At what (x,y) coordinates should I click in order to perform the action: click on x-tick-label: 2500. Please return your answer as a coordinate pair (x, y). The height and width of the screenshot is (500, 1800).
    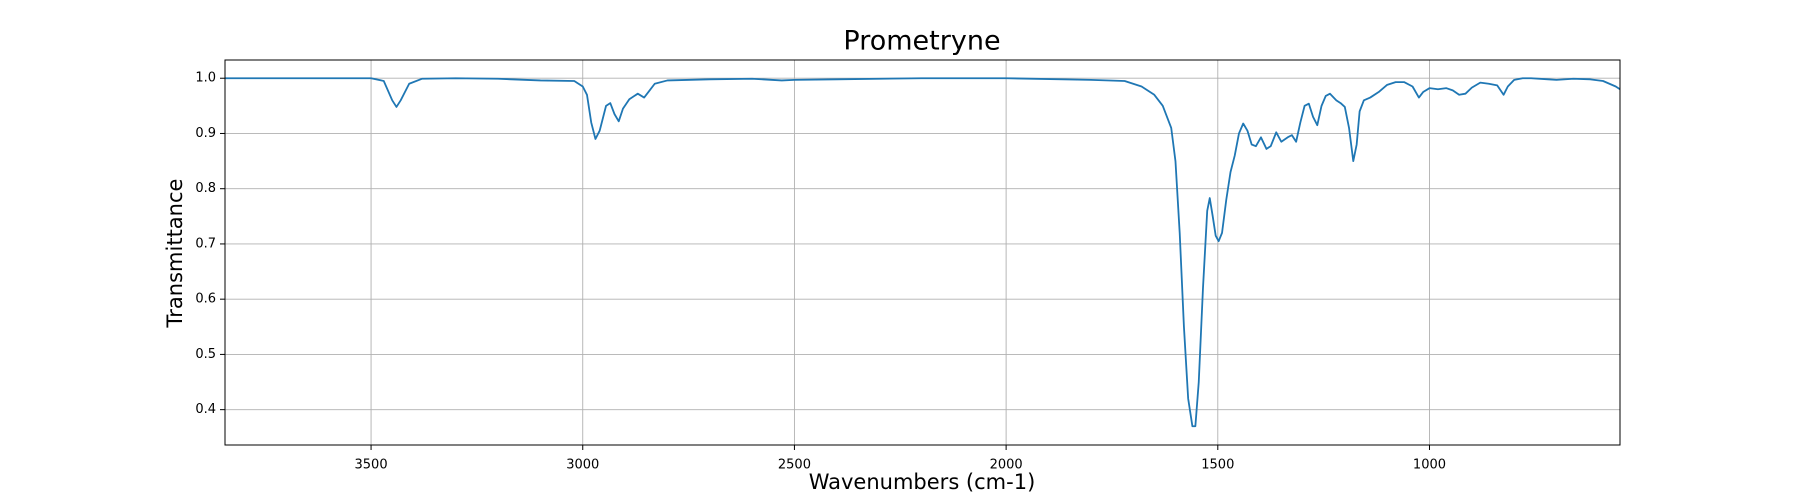
    Looking at the image, I should click on (794, 465).